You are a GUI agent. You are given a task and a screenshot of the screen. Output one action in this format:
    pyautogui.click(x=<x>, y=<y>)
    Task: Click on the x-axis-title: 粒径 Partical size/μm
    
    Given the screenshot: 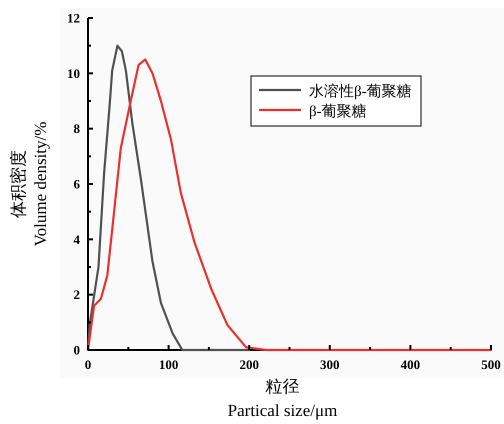 What is the action you would take?
    pyautogui.click(x=283, y=398)
    